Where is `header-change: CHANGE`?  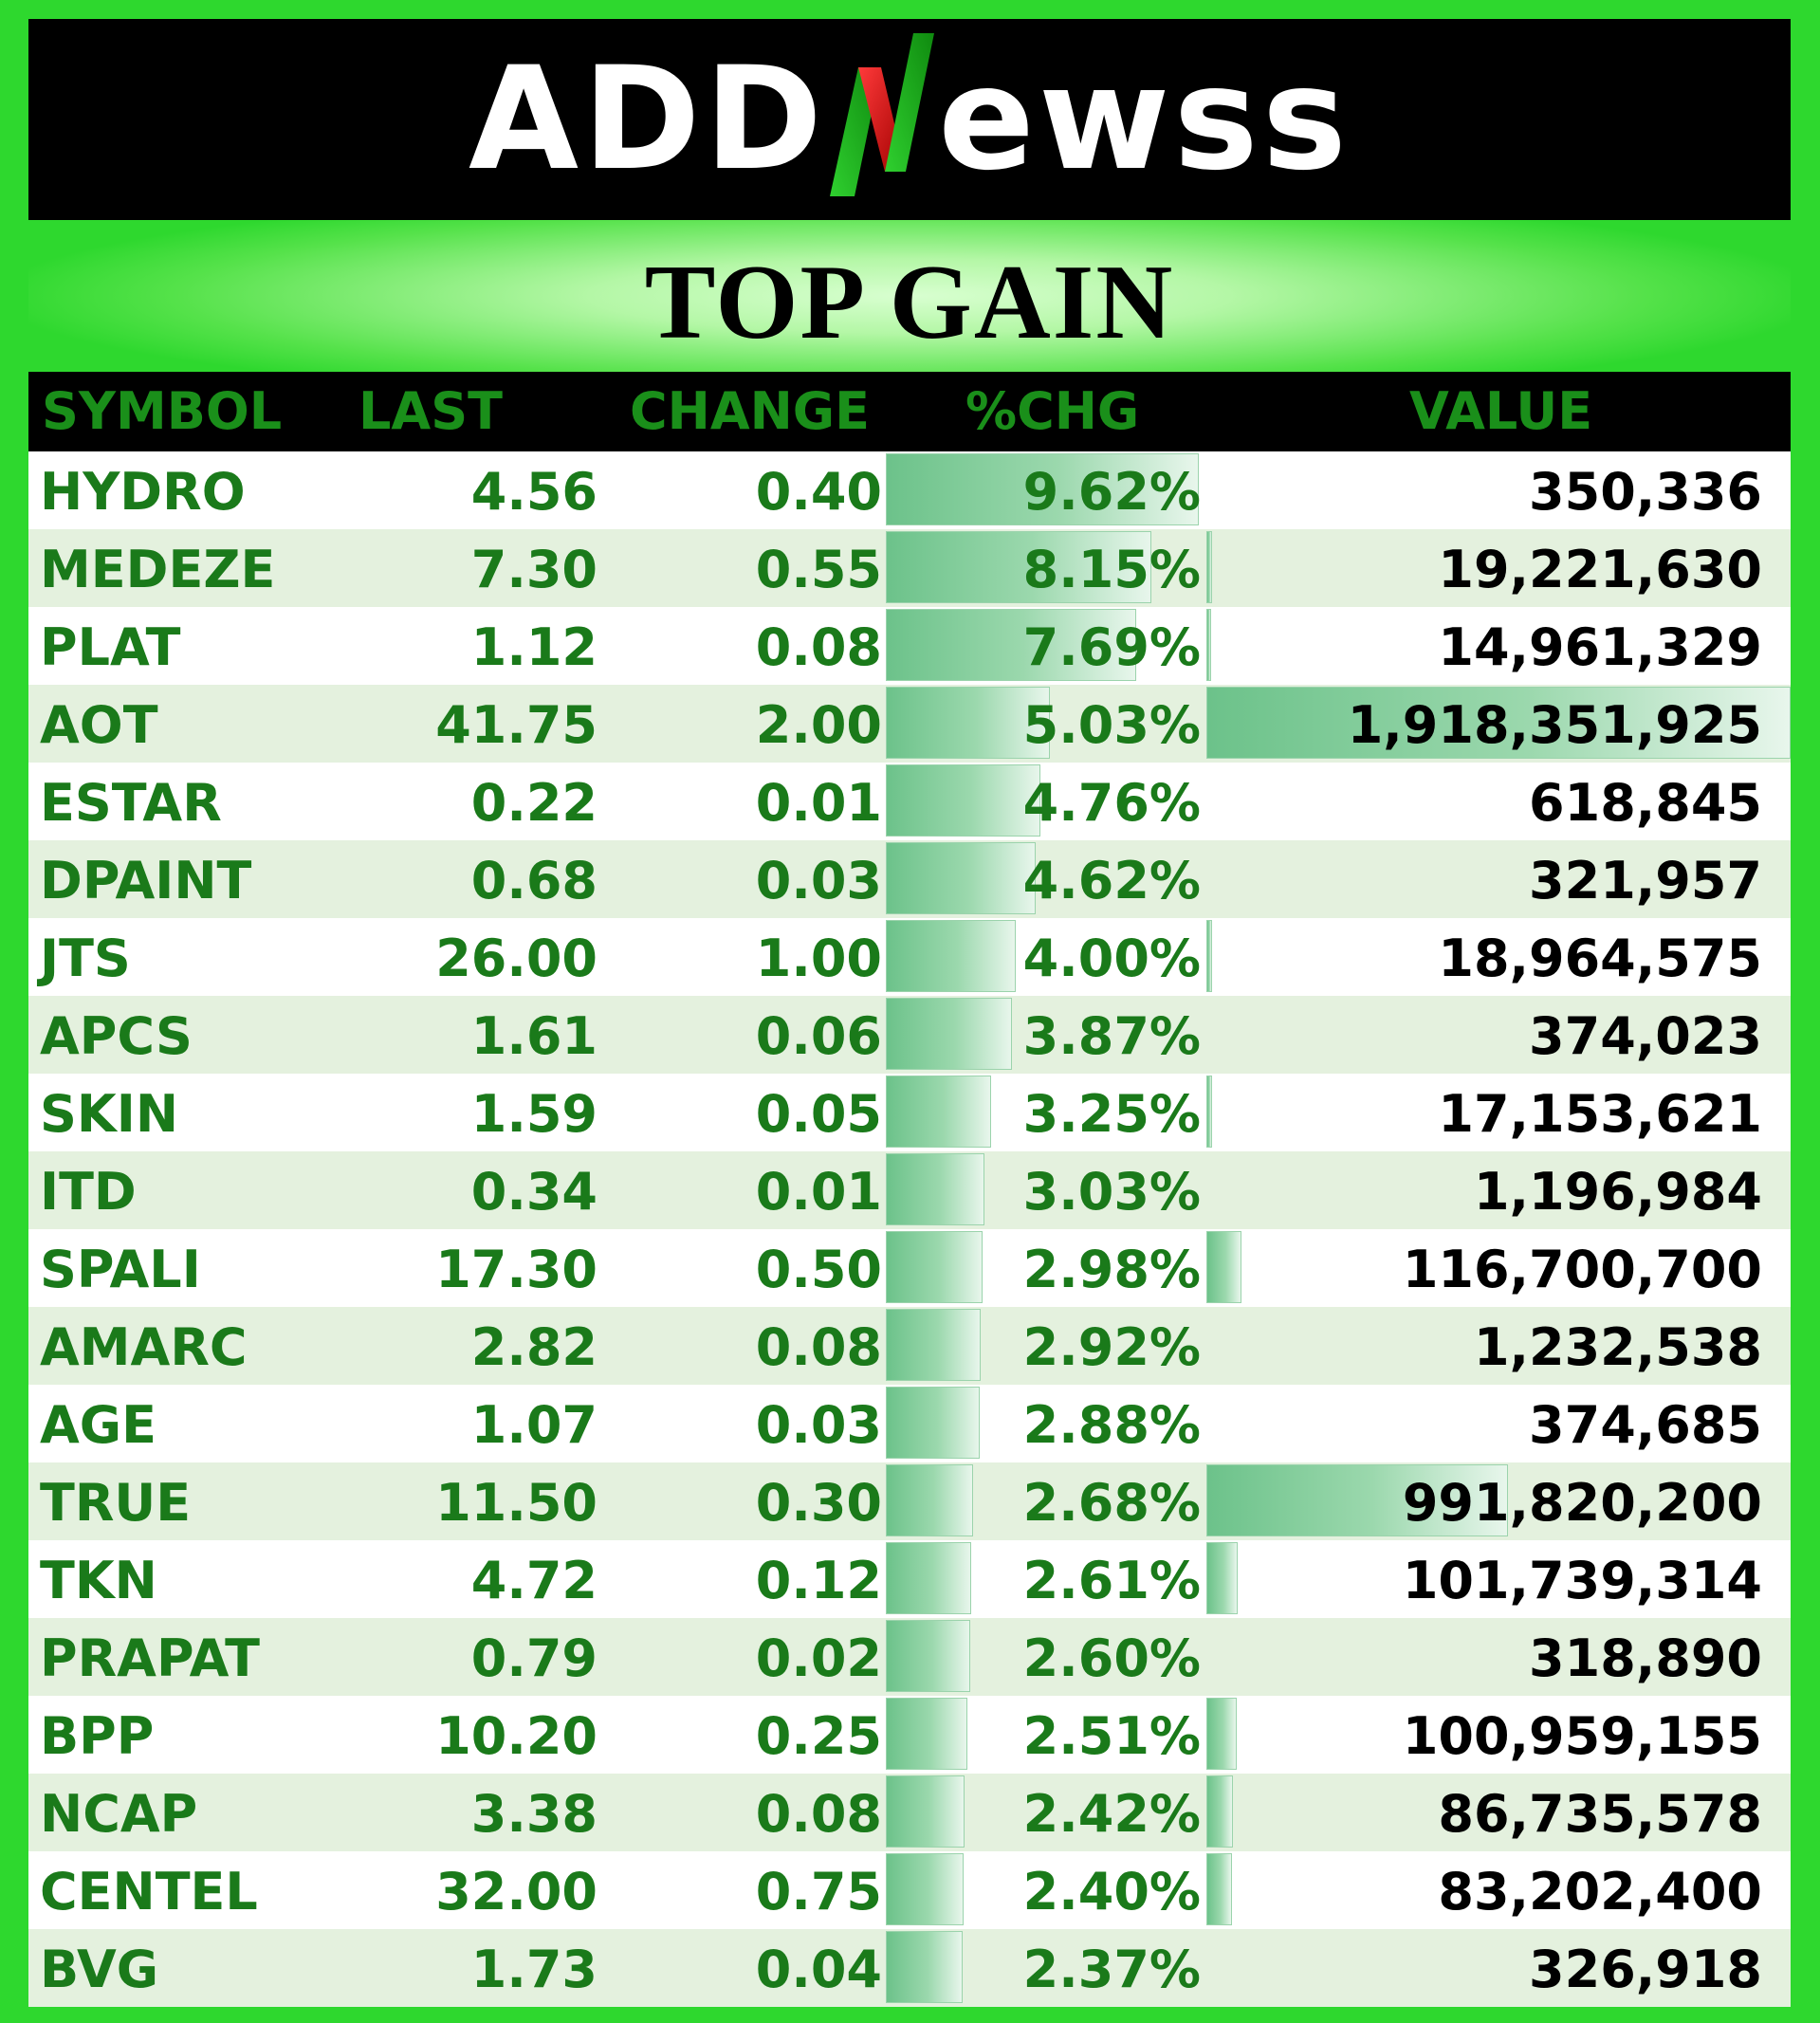
header-change: CHANGE is located at coordinates (751, 411).